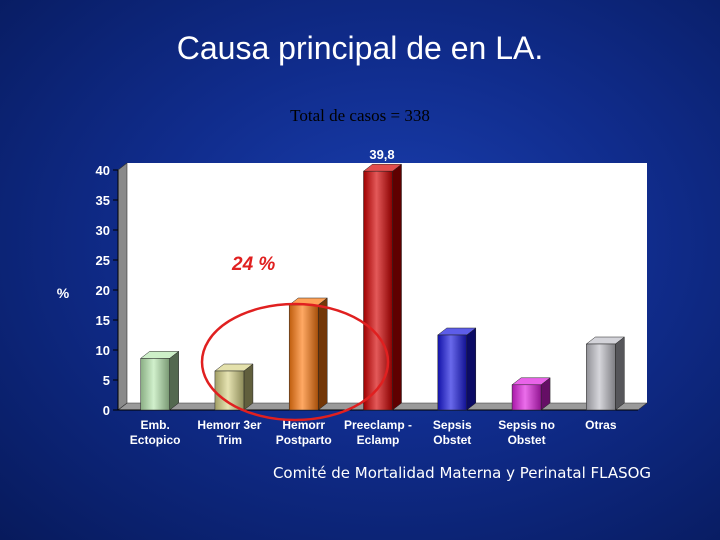 Image resolution: width=720 pixels, height=540 pixels. I want to click on bar-value-label: 12,5, so click(456, 318).